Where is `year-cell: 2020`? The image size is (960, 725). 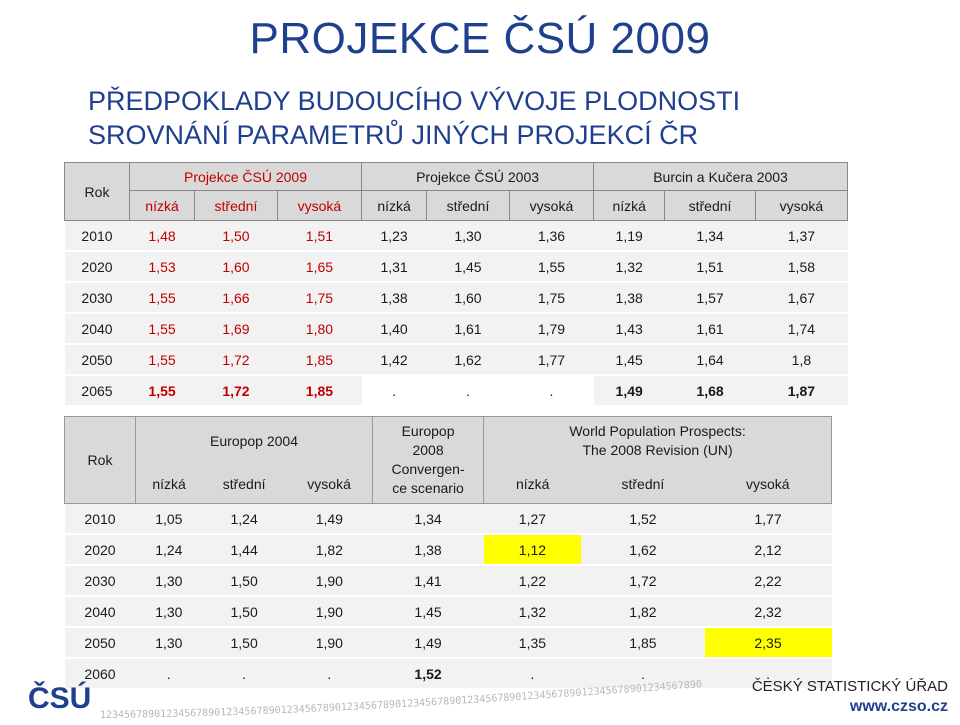
year-cell: 2020 is located at coordinates (100, 550).